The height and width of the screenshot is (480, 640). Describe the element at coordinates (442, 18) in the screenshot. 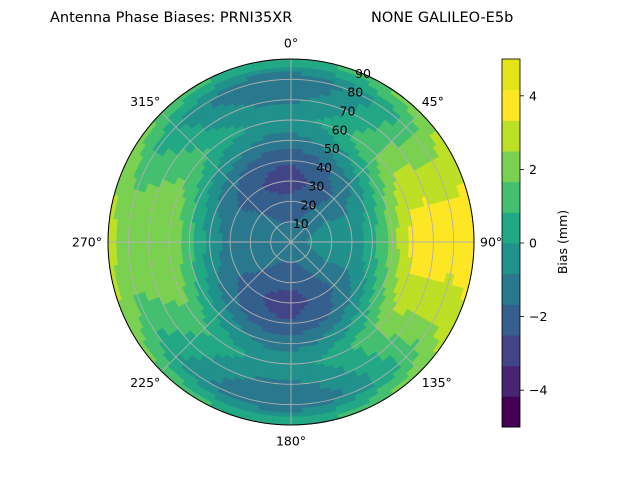

I see `chart-title-right: NONE GALILEO-E5b` at that location.